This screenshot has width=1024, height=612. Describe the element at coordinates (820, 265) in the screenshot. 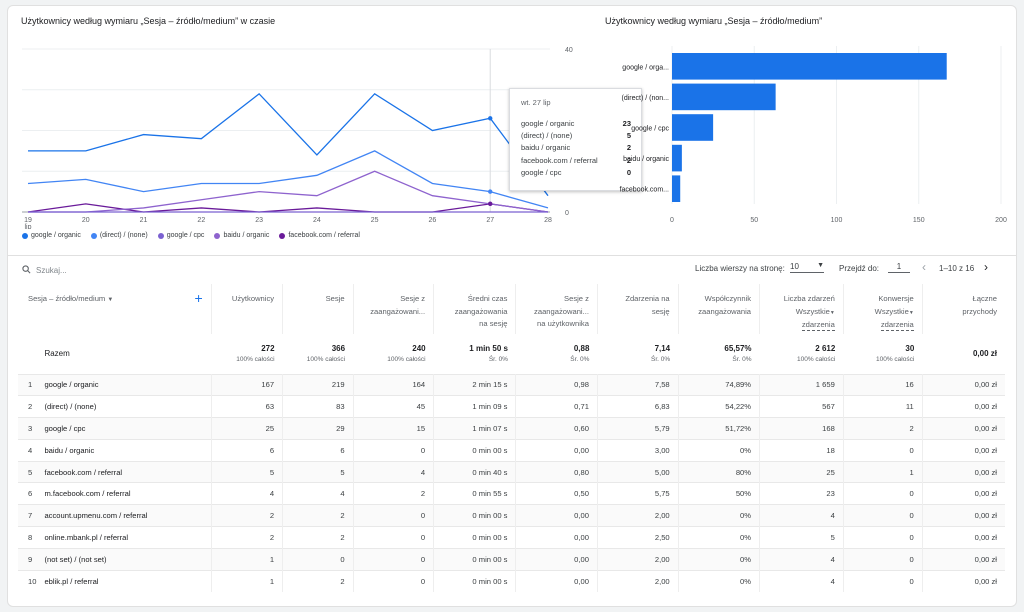

I see `dropdown-arrow-icon: ▼` at that location.